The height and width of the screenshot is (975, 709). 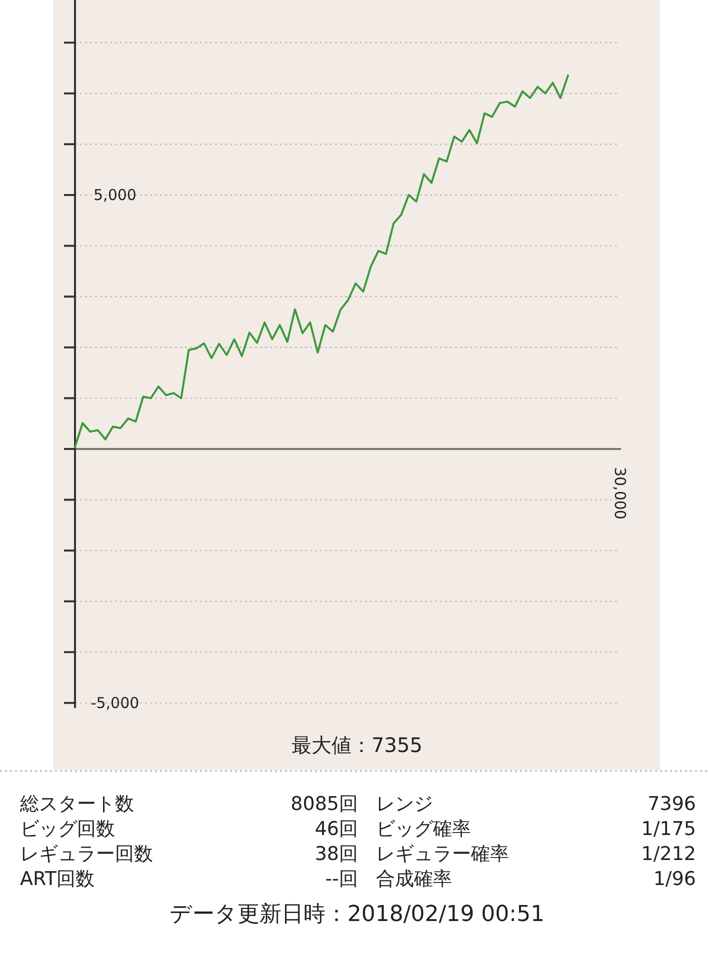 I want to click on text: ビッグ確率, so click(x=423, y=829).